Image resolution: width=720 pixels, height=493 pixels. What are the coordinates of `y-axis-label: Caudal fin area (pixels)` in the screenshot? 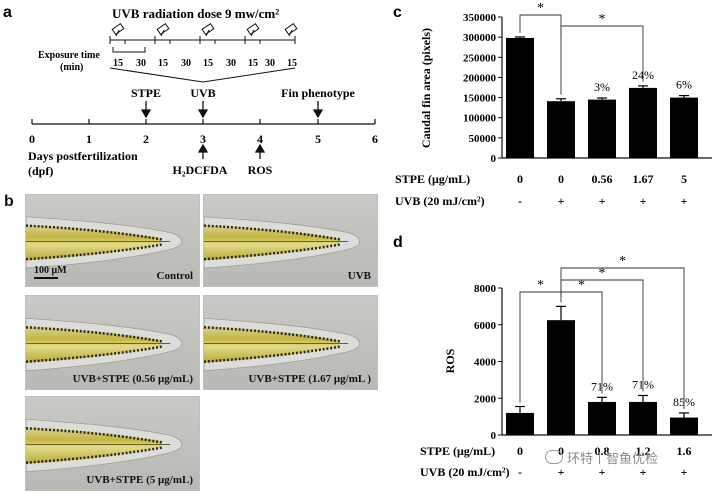 It's located at (426, 88).